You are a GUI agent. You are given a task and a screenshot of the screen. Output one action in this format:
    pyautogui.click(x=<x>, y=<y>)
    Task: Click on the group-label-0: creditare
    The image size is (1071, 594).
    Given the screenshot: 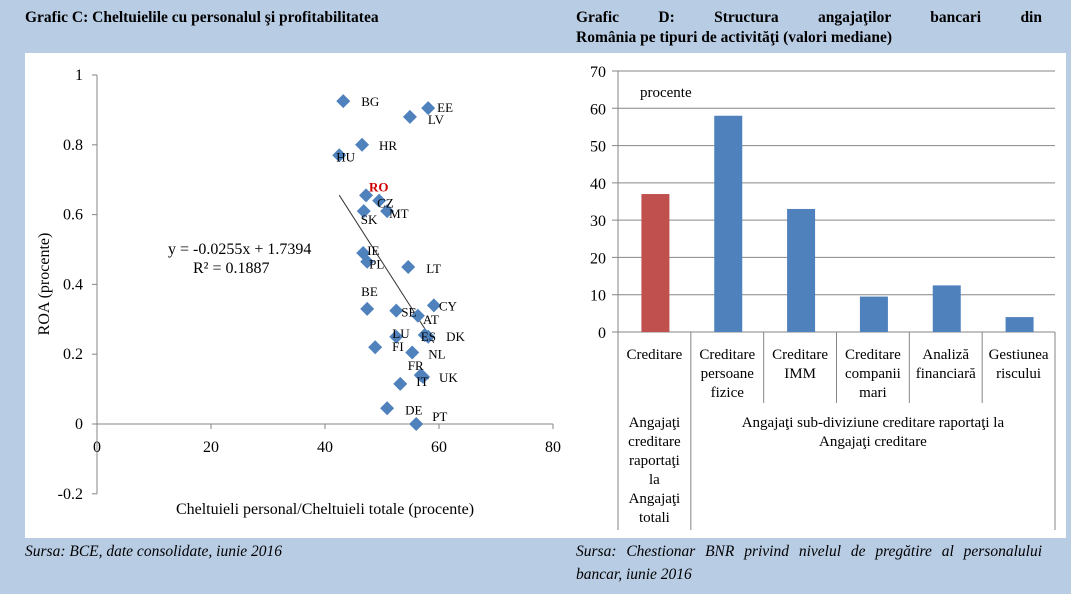 What is the action you would take?
    pyautogui.click(x=654, y=442)
    